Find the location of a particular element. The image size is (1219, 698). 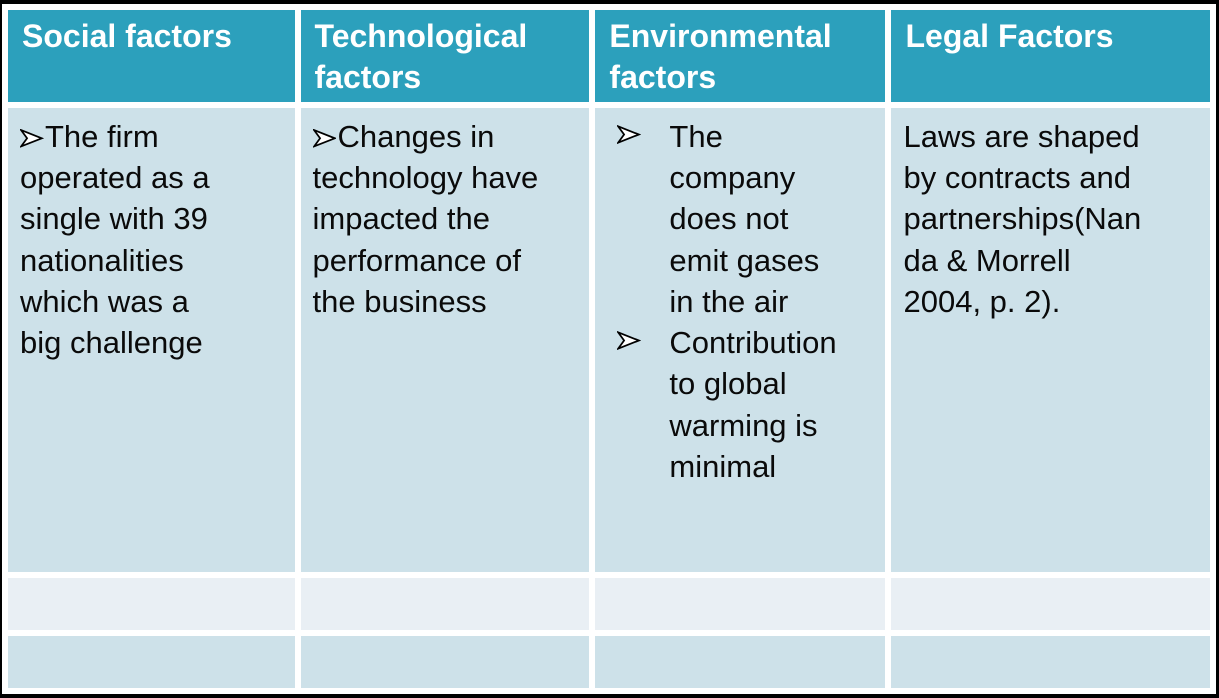

column-header-environmental: Environmental factors is located at coordinates (740, 56).